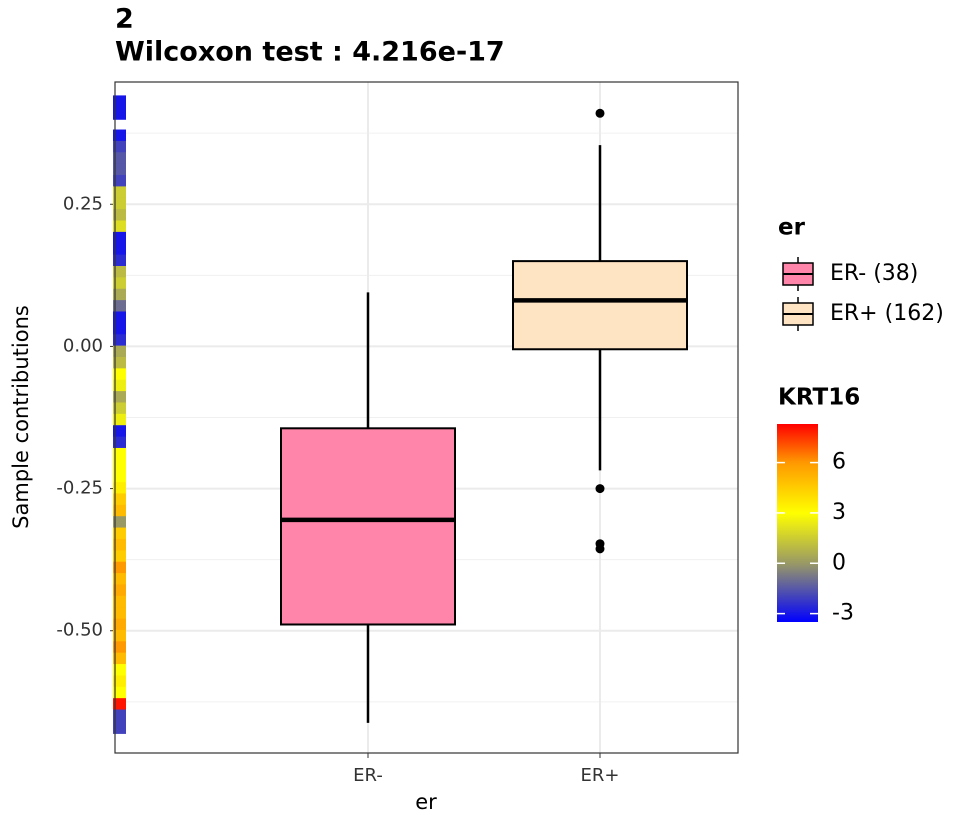 The height and width of the screenshot is (815, 977). What do you see at coordinates (124, 19) in the screenshot?
I see `chart-title: 2` at bounding box center [124, 19].